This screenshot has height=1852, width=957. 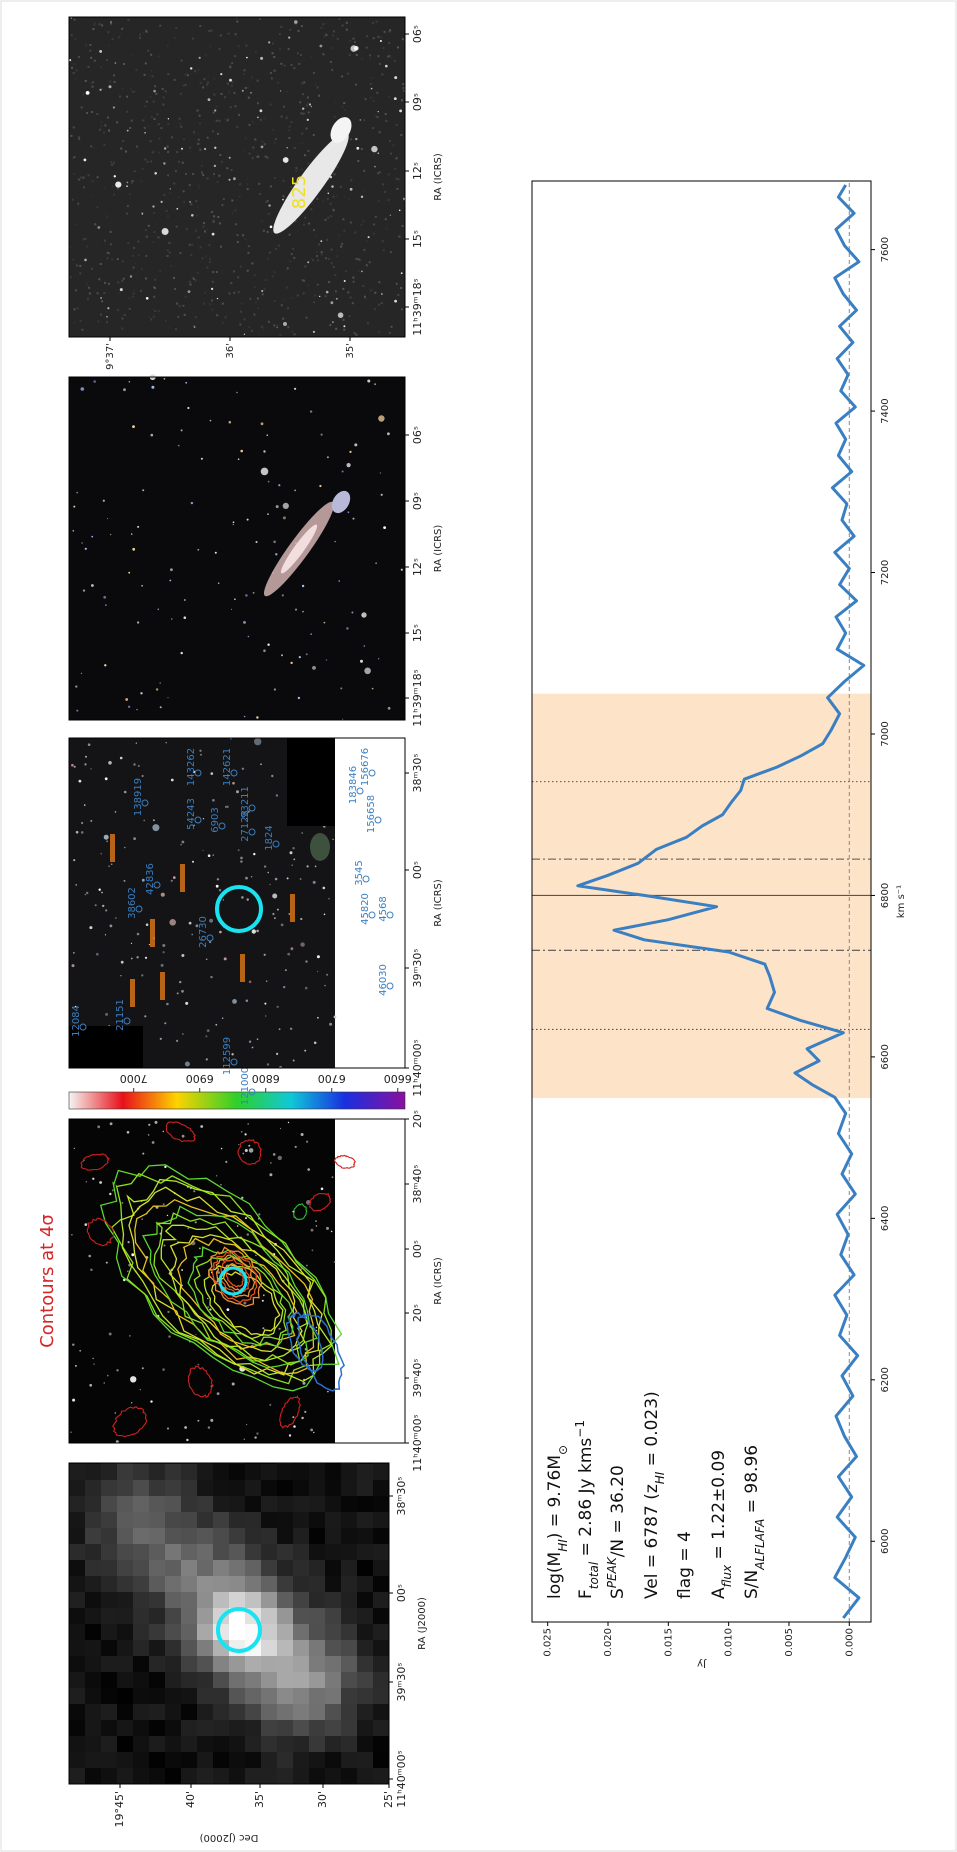 What do you see at coordinates (563, 1545) in the screenshot?
I see `info-part: HI` at bounding box center [563, 1545].